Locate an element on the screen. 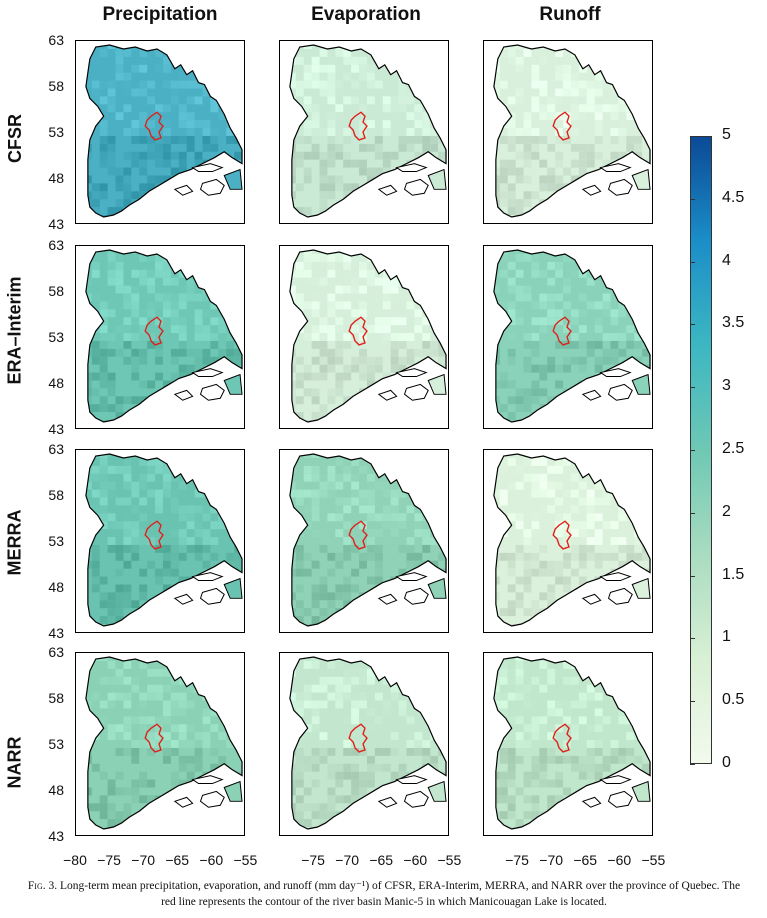 This screenshot has width=767, height=918. map-panel-cfsr-evaporation is located at coordinates (364, 132).